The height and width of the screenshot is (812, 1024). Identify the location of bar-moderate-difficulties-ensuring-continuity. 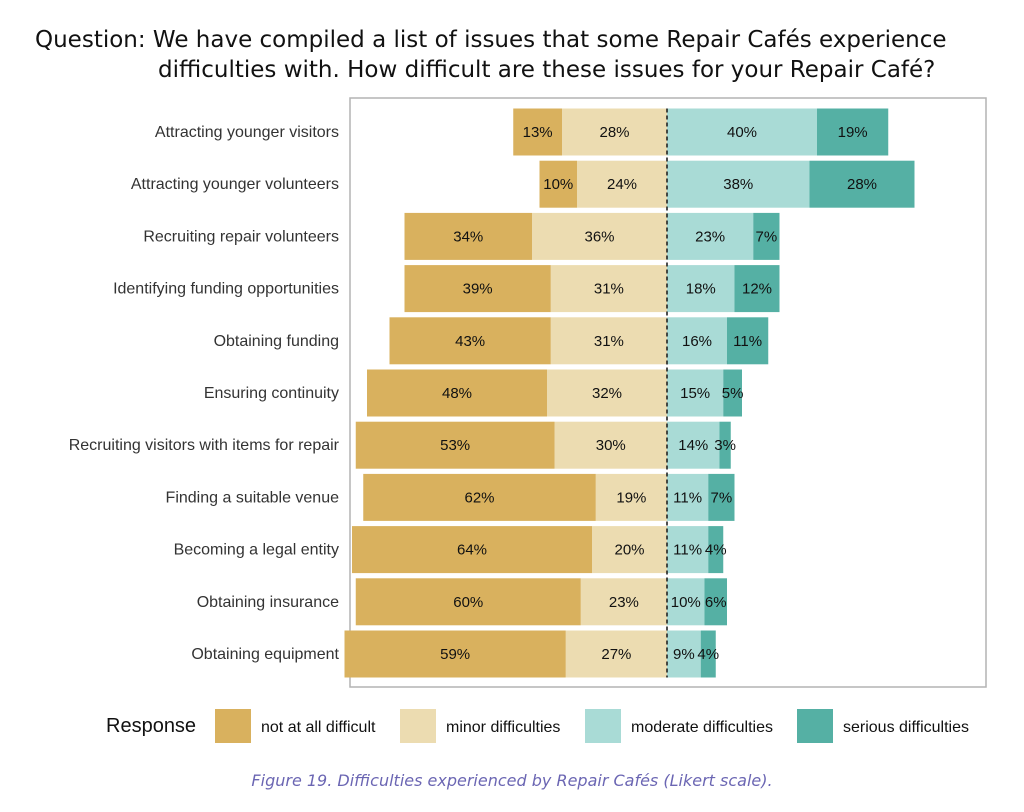
(695, 393).